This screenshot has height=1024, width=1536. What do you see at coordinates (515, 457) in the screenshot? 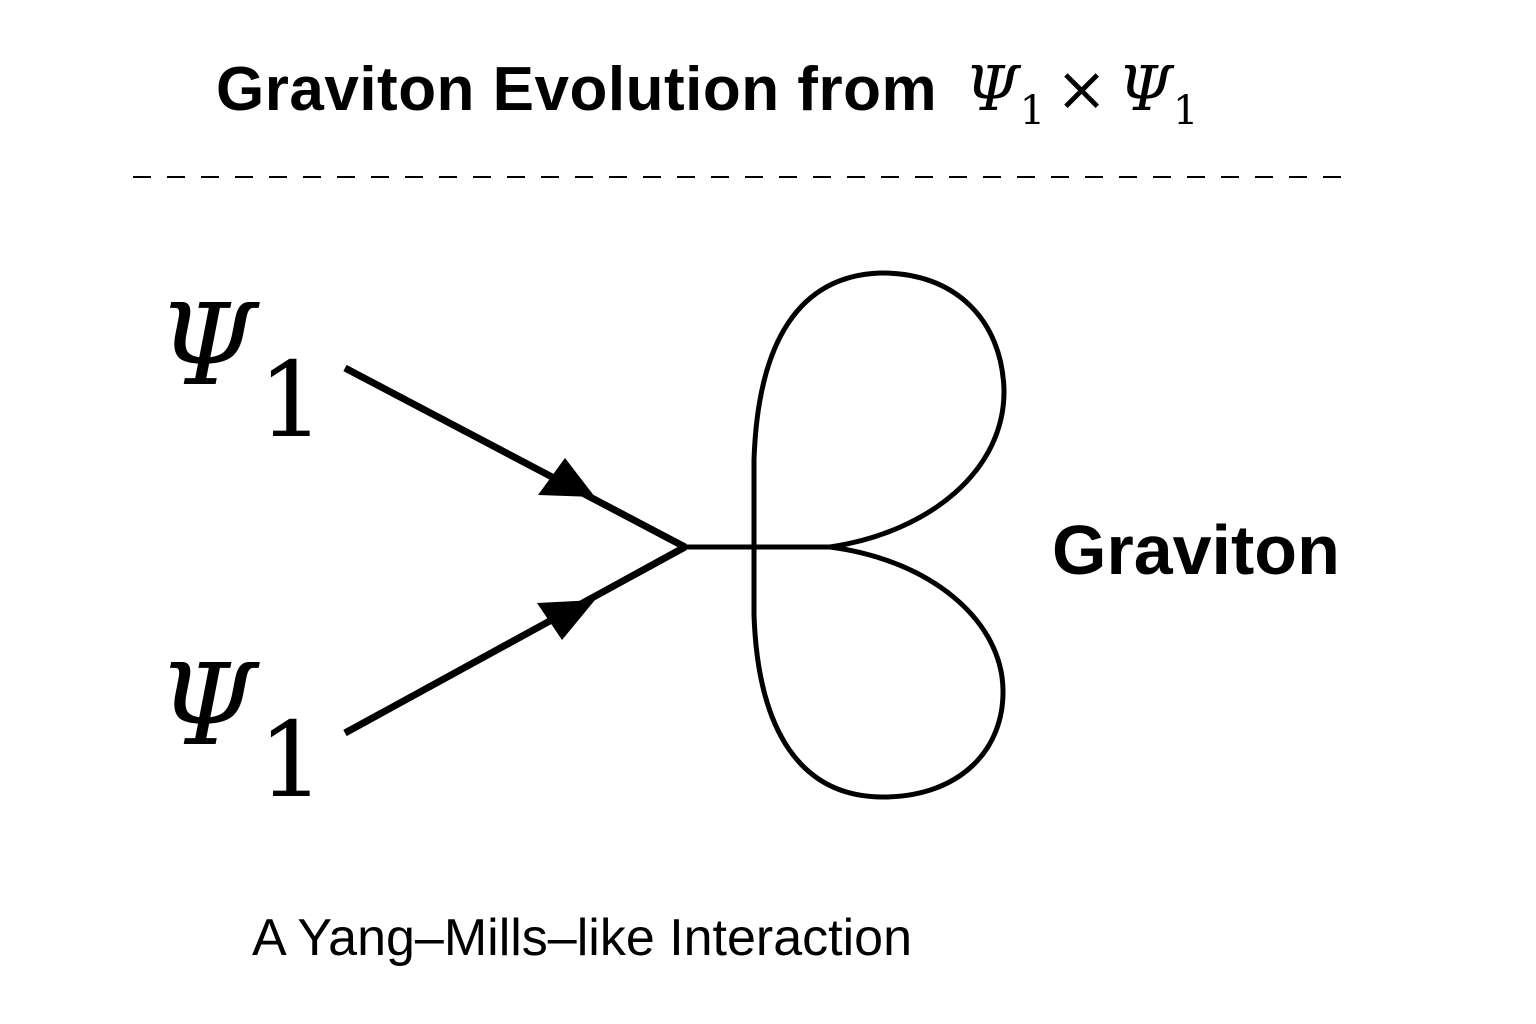
I see `incoming-line-top` at bounding box center [515, 457].